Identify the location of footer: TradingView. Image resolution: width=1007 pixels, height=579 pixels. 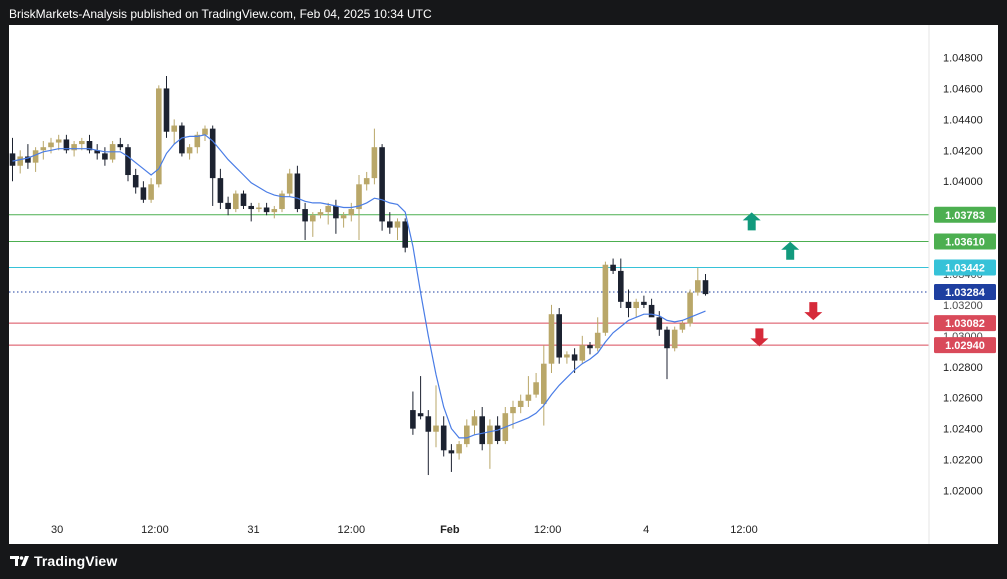
(63, 561).